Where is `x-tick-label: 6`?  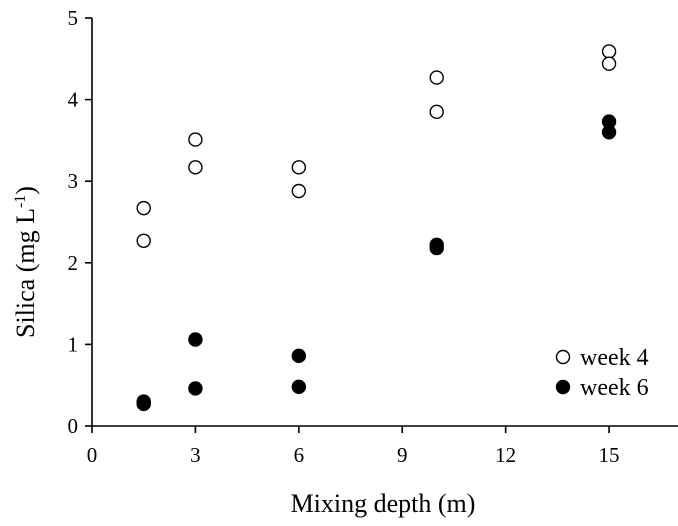 x-tick-label: 6 is located at coordinates (299, 455).